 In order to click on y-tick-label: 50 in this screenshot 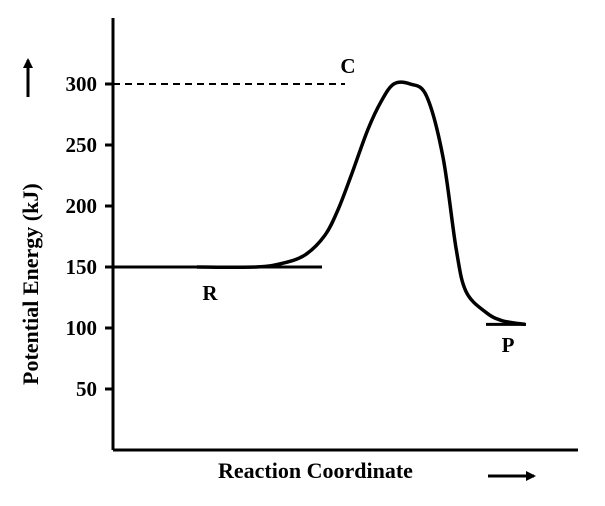, I will do `click(86, 389)`.